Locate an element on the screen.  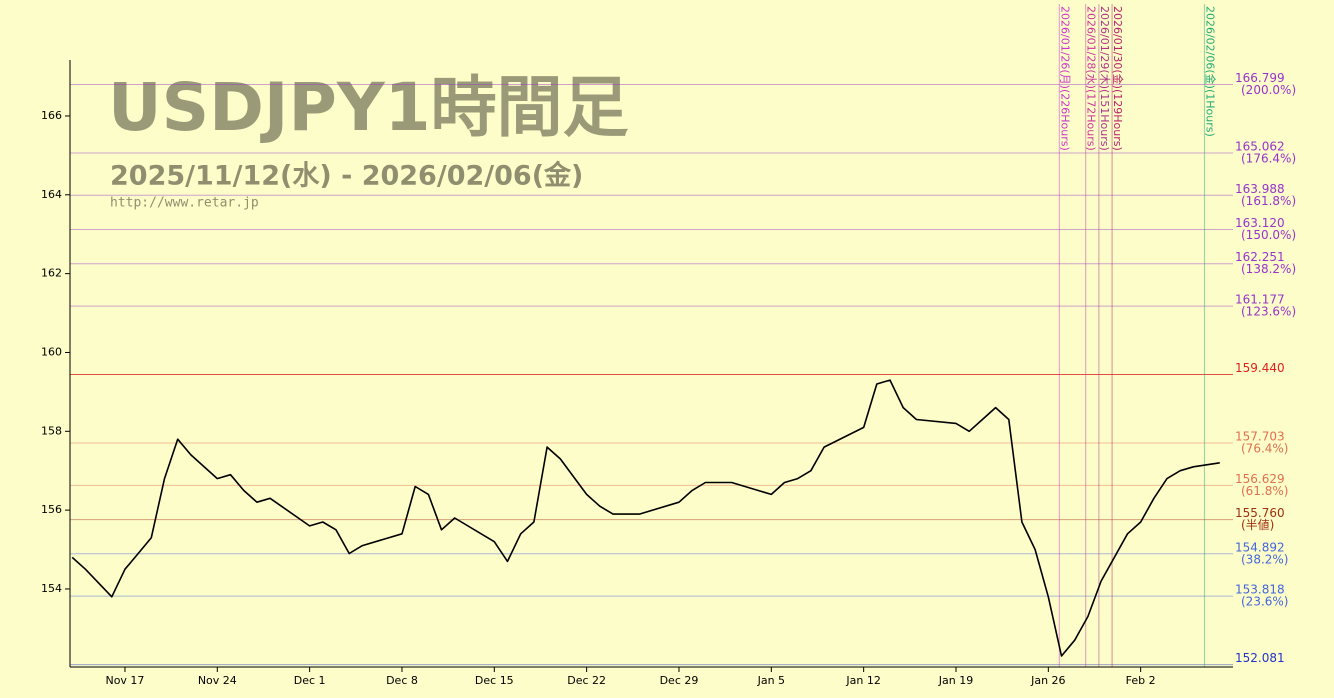
level-label: 154.892 is located at coordinates (1260, 547).